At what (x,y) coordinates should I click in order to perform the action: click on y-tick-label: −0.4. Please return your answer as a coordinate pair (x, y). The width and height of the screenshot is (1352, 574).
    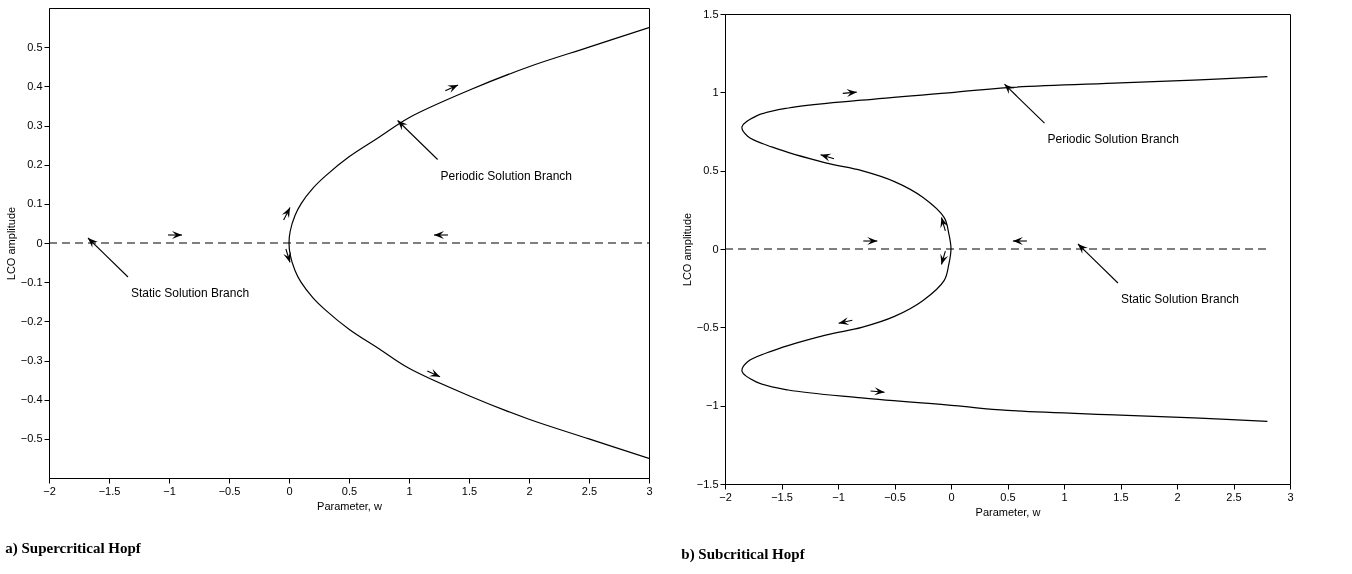
    Looking at the image, I should click on (31, 399).